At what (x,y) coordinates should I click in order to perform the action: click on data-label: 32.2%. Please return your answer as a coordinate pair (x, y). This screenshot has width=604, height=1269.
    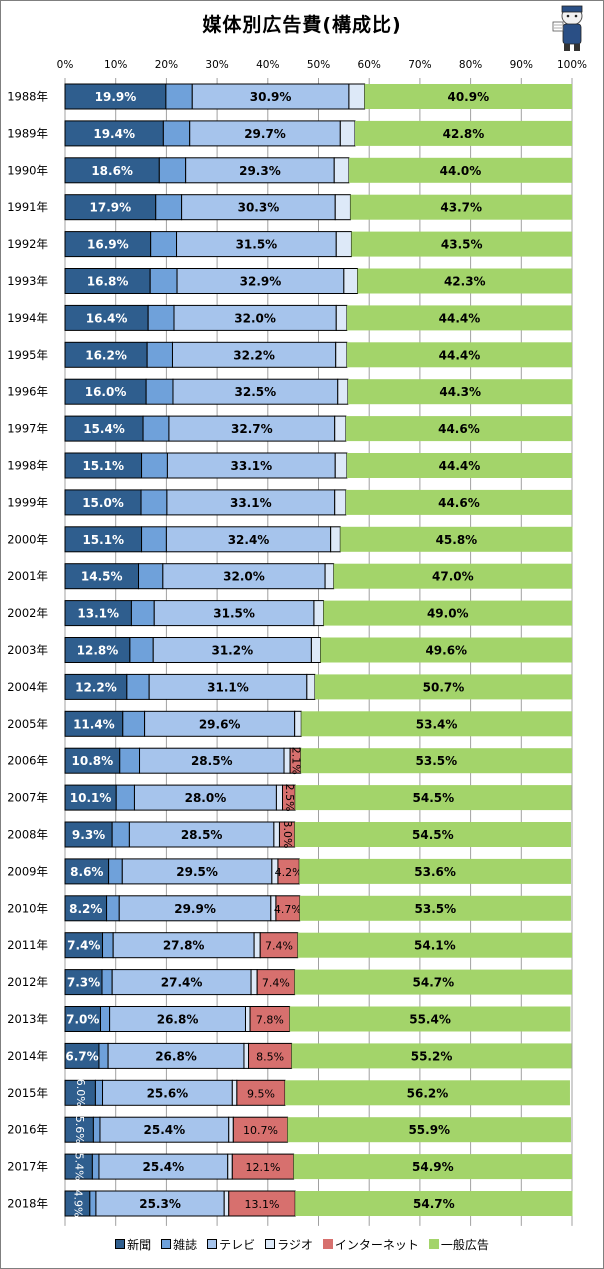
    Looking at the image, I should click on (254, 355).